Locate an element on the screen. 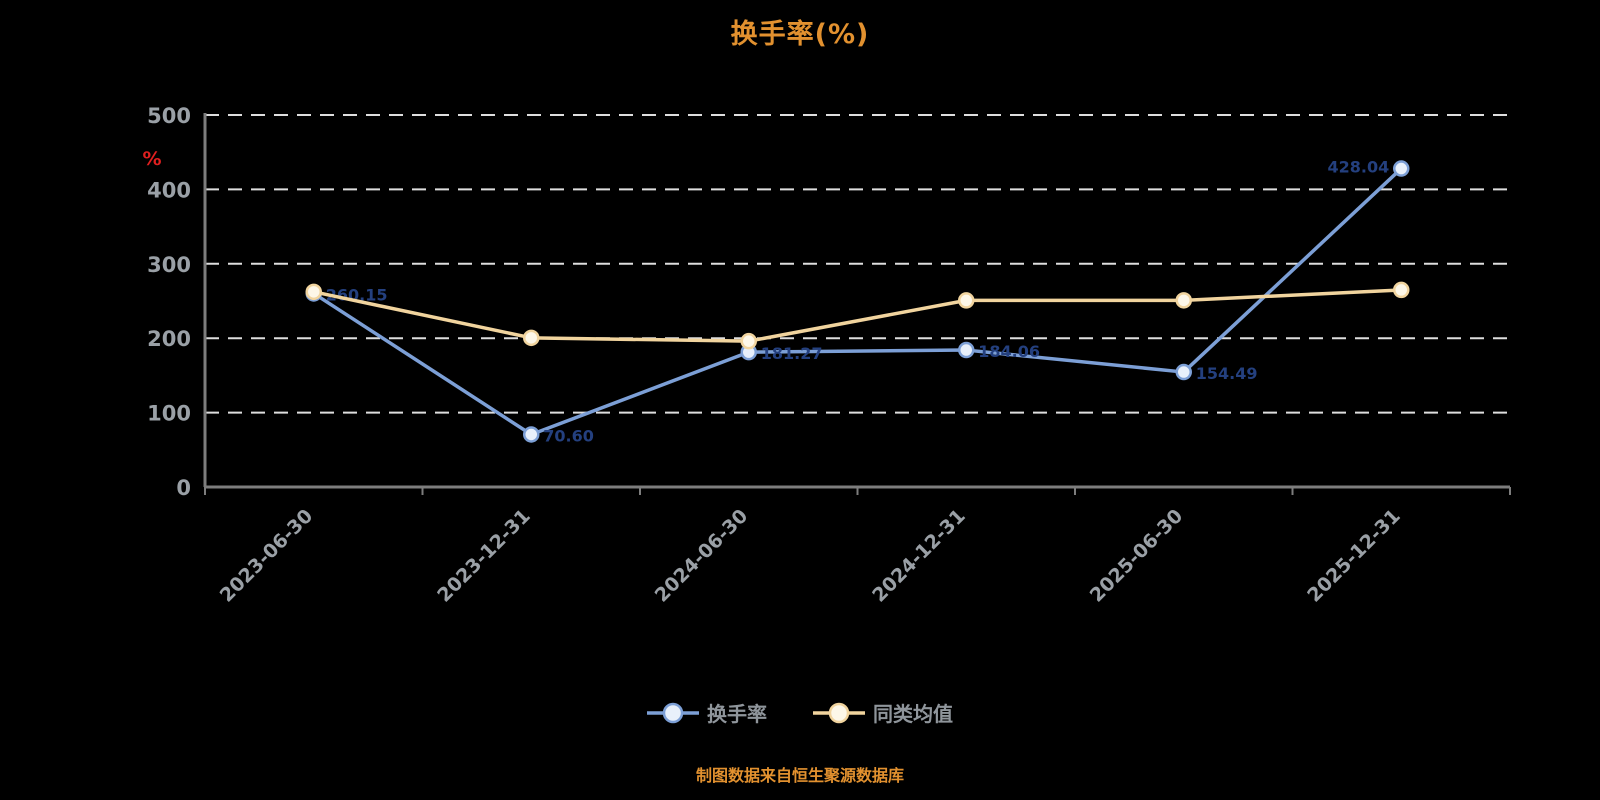  legend-item-0: 换手率 is located at coordinates (707, 712).